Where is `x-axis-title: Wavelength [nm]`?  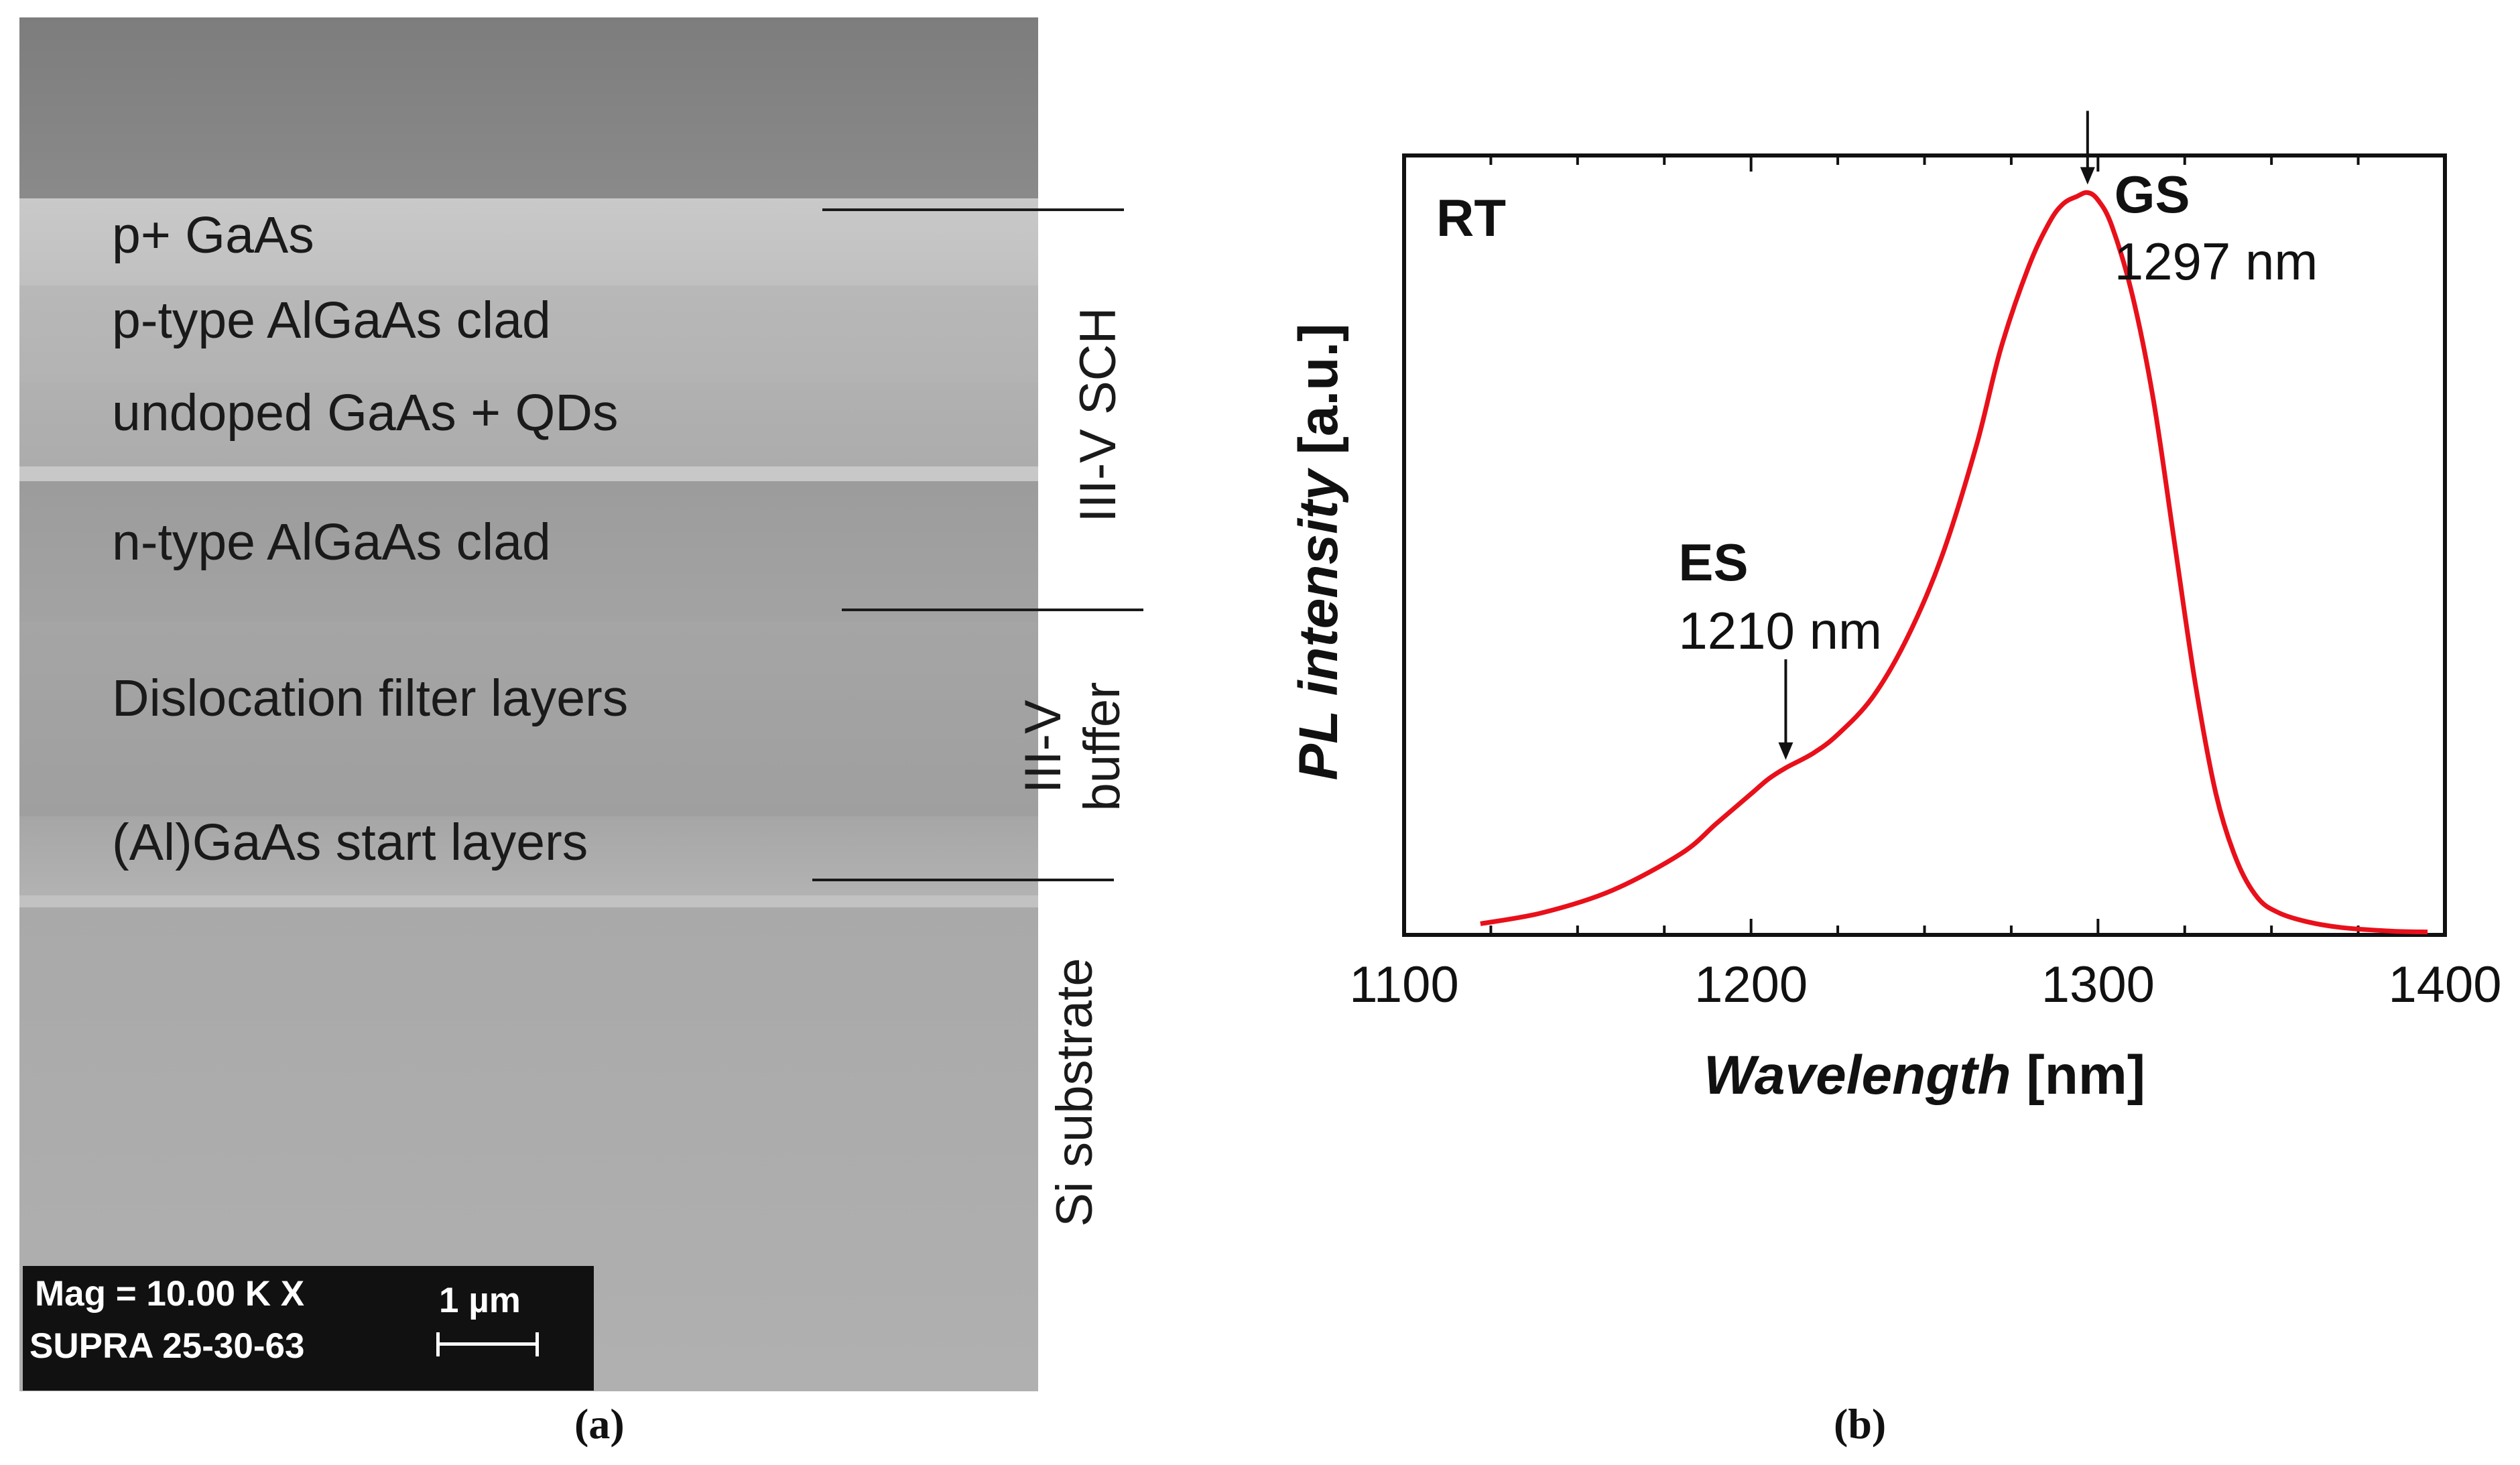
x-axis-title: Wavelength [nm] is located at coordinates (1924, 1075).